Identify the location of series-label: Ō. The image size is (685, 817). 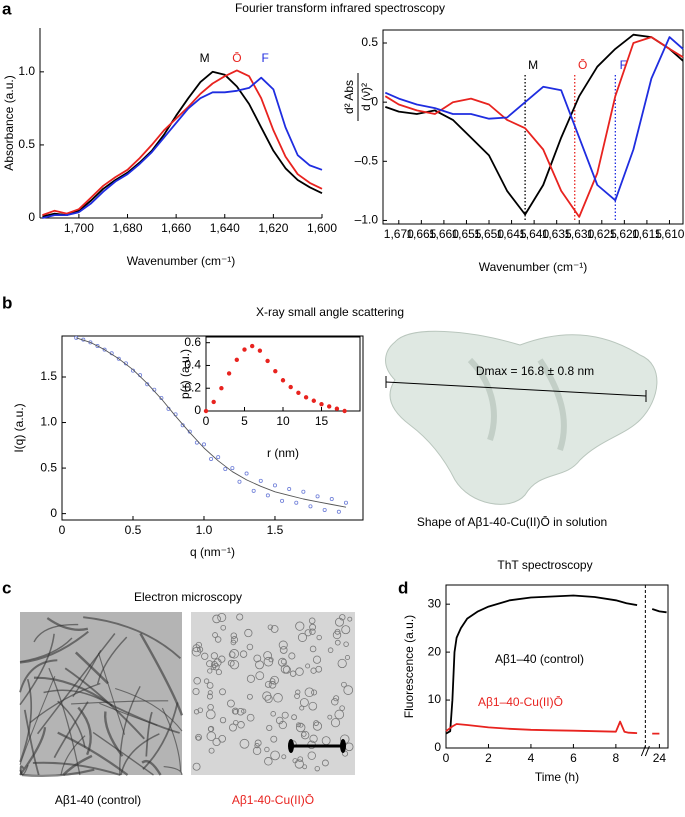
(582, 65).